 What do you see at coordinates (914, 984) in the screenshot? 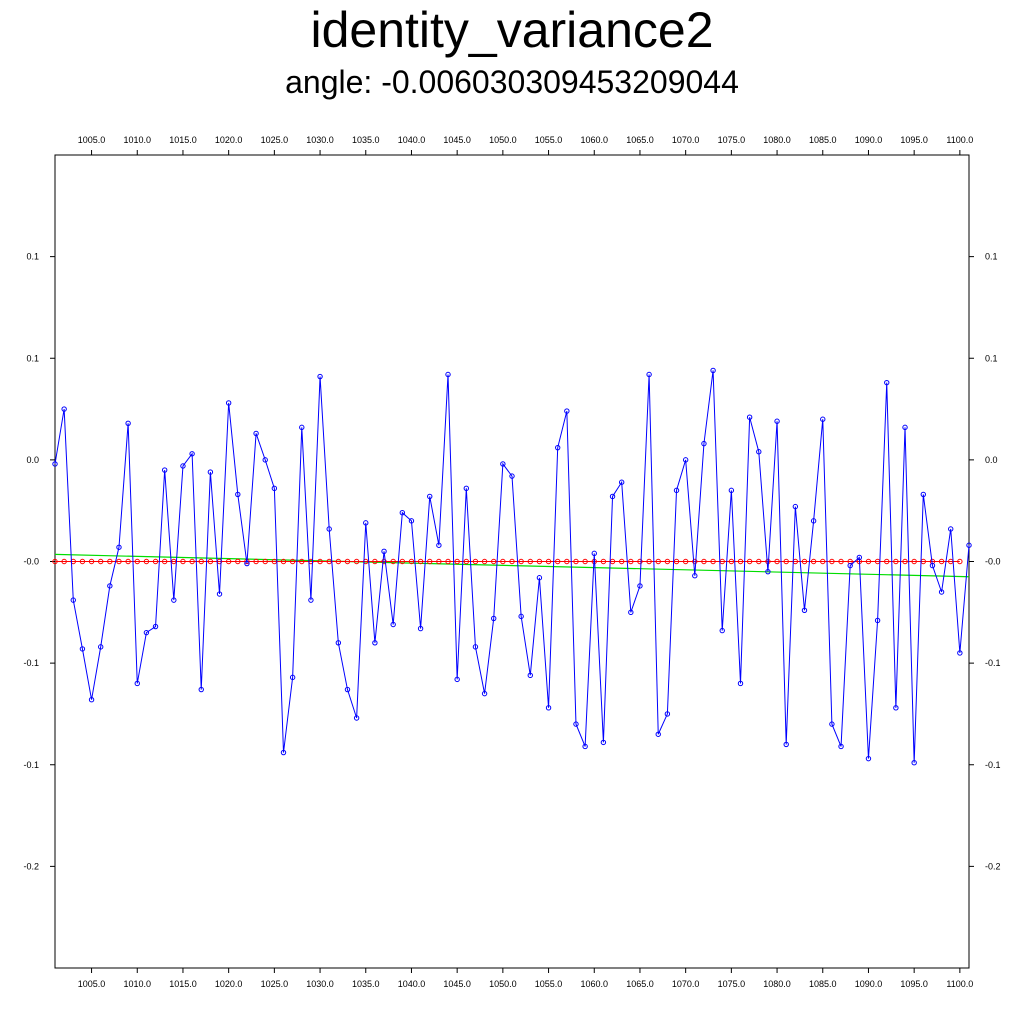
I see `x-tick-label-bottom: 1095.0` at bounding box center [914, 984].